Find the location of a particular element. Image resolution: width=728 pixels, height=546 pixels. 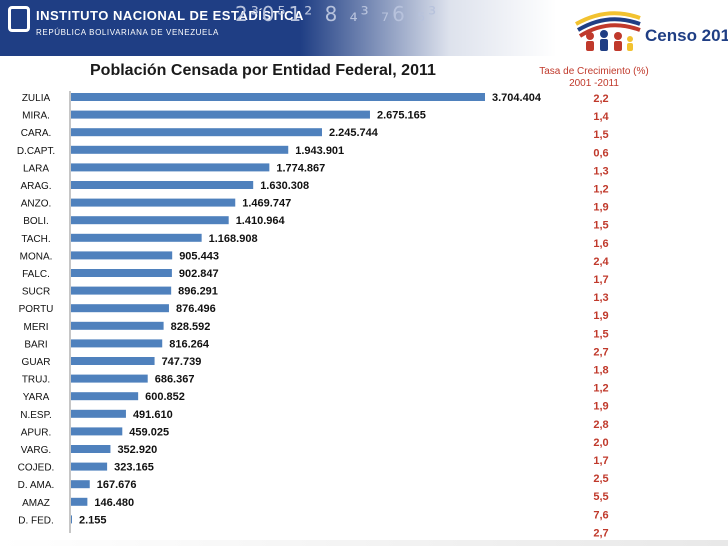

category-label: D. AMA. is located at coordinates (36, 485).